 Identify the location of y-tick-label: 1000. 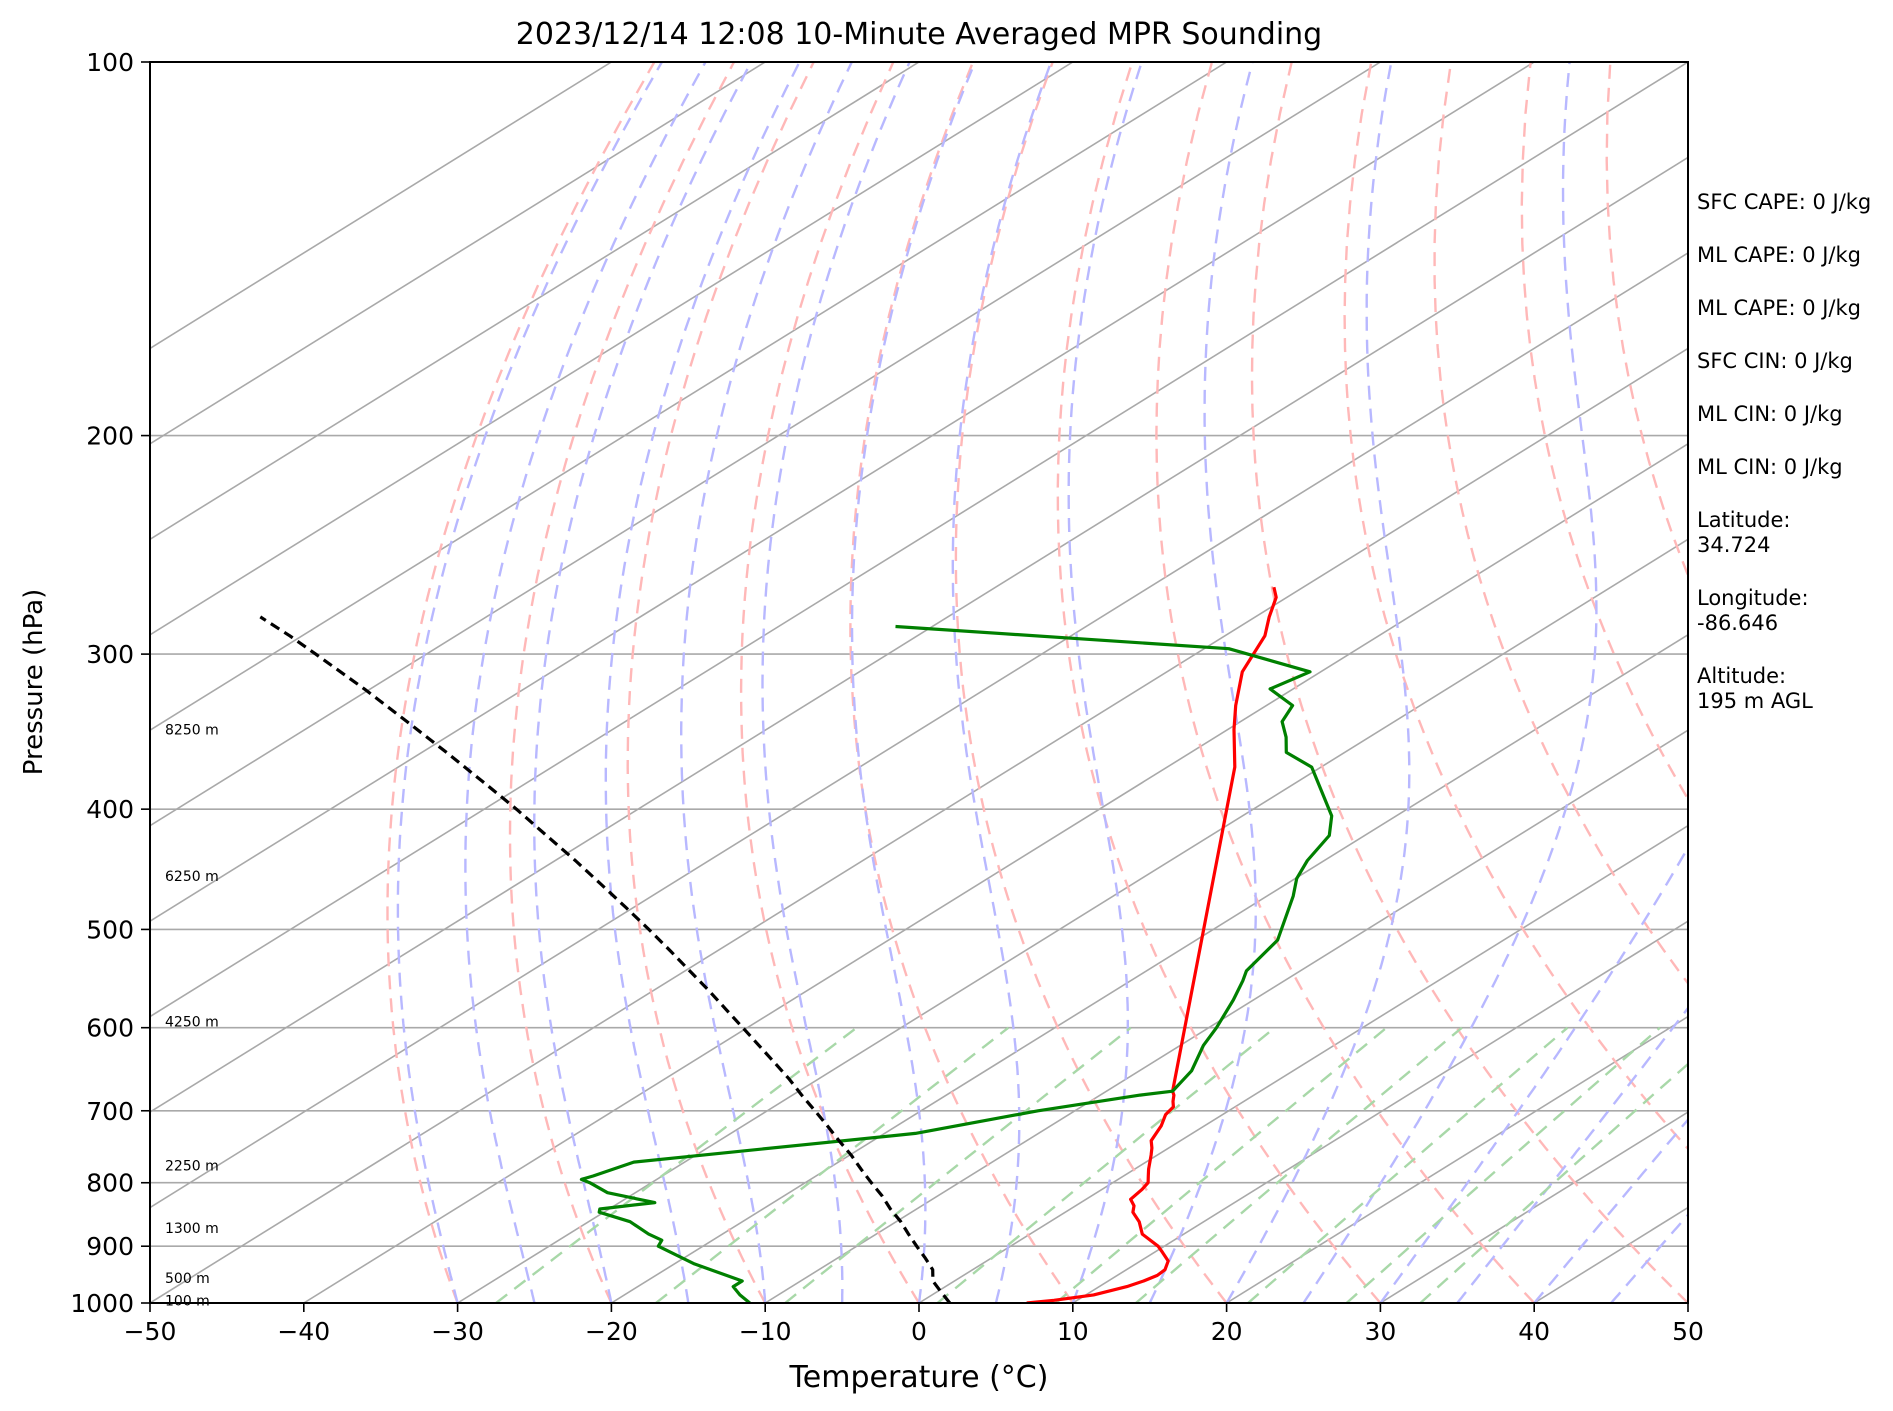
(102, 1303).